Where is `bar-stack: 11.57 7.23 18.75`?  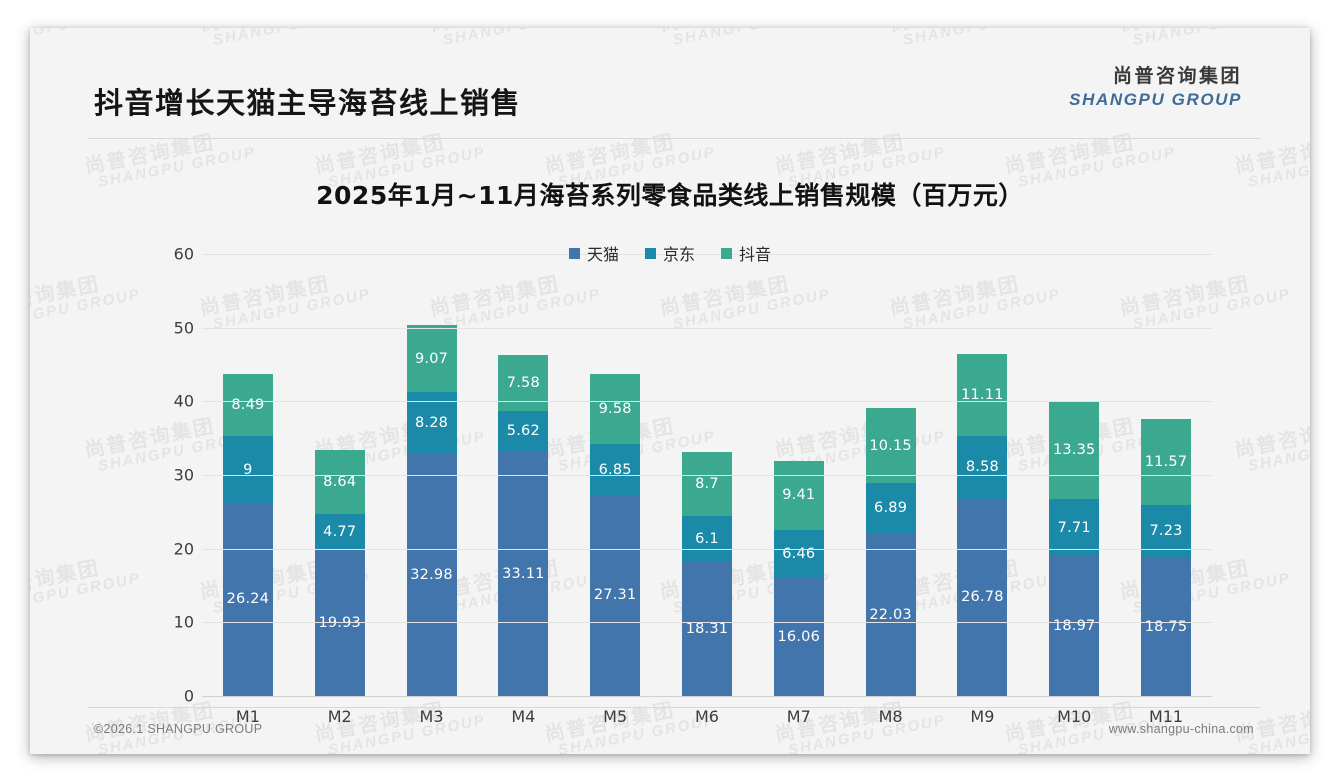
bar-stack: 11.57 7.23 18.75 is located at coordinates (1166, 557).